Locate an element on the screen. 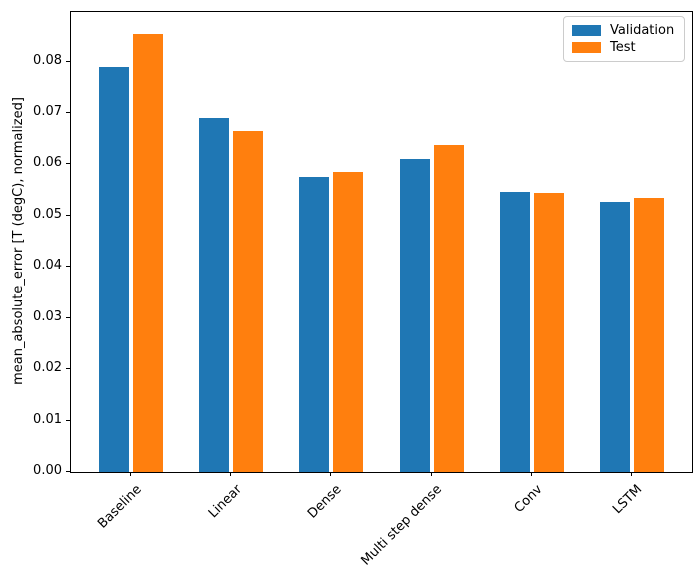 The height and width of the screenshot is (582, 700). y-tick-label: 0.03 is located at coordinates (47, 317).